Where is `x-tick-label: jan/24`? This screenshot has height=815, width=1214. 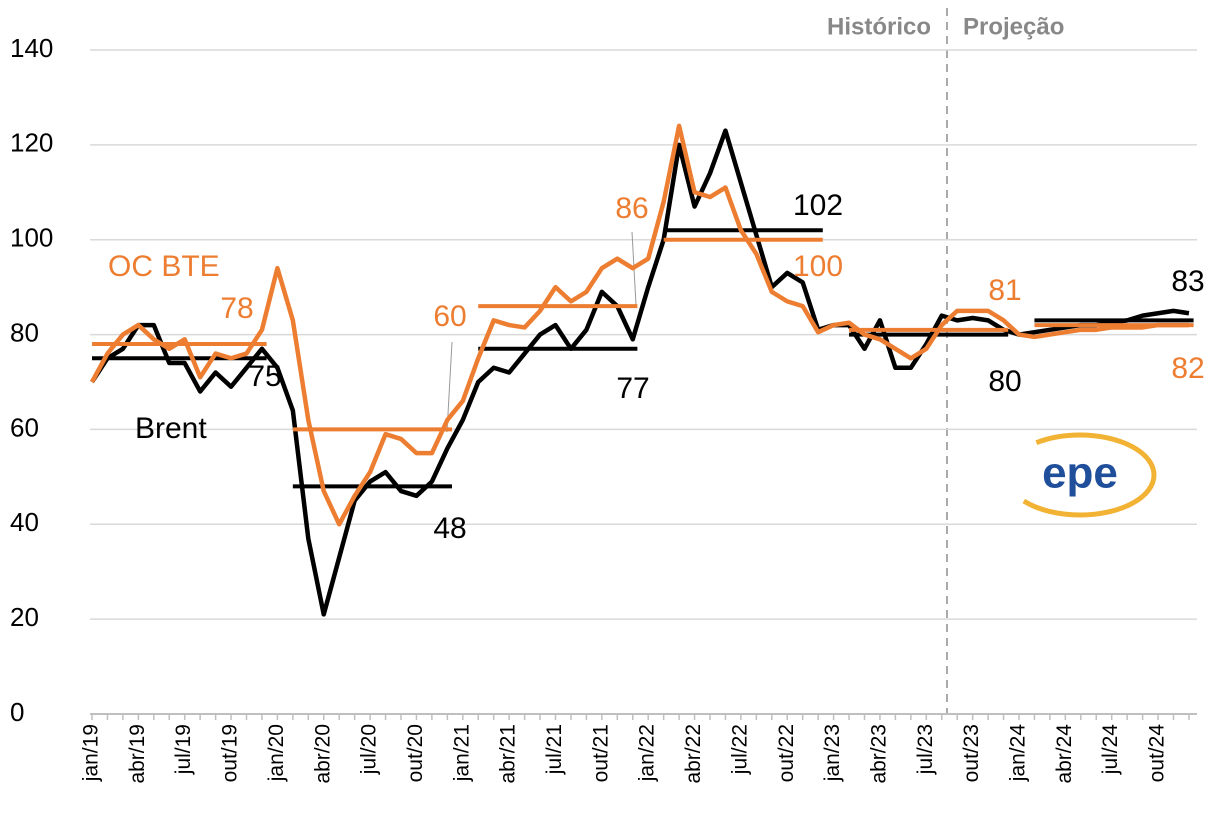
x-tick-label: jan/24 is located at coordinates (1018, 753).